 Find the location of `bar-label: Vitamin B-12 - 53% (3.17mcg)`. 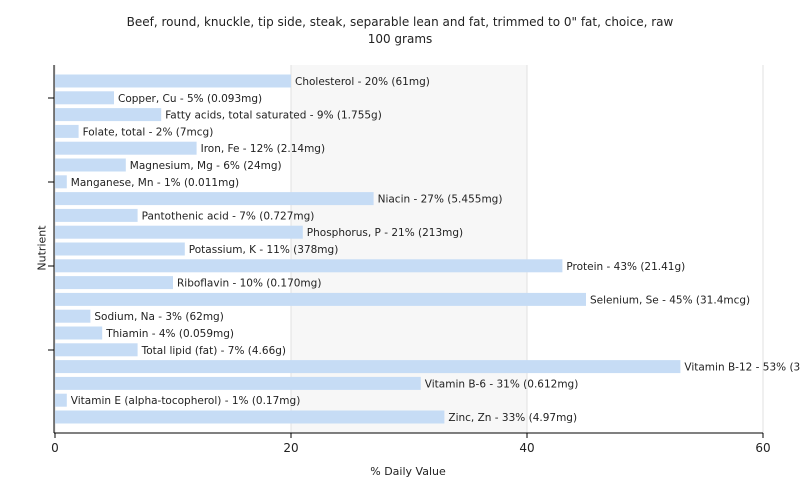

bar-label: Vitamin B-12 - 53% (3.17mcg) is located at coordinates (742, 368).